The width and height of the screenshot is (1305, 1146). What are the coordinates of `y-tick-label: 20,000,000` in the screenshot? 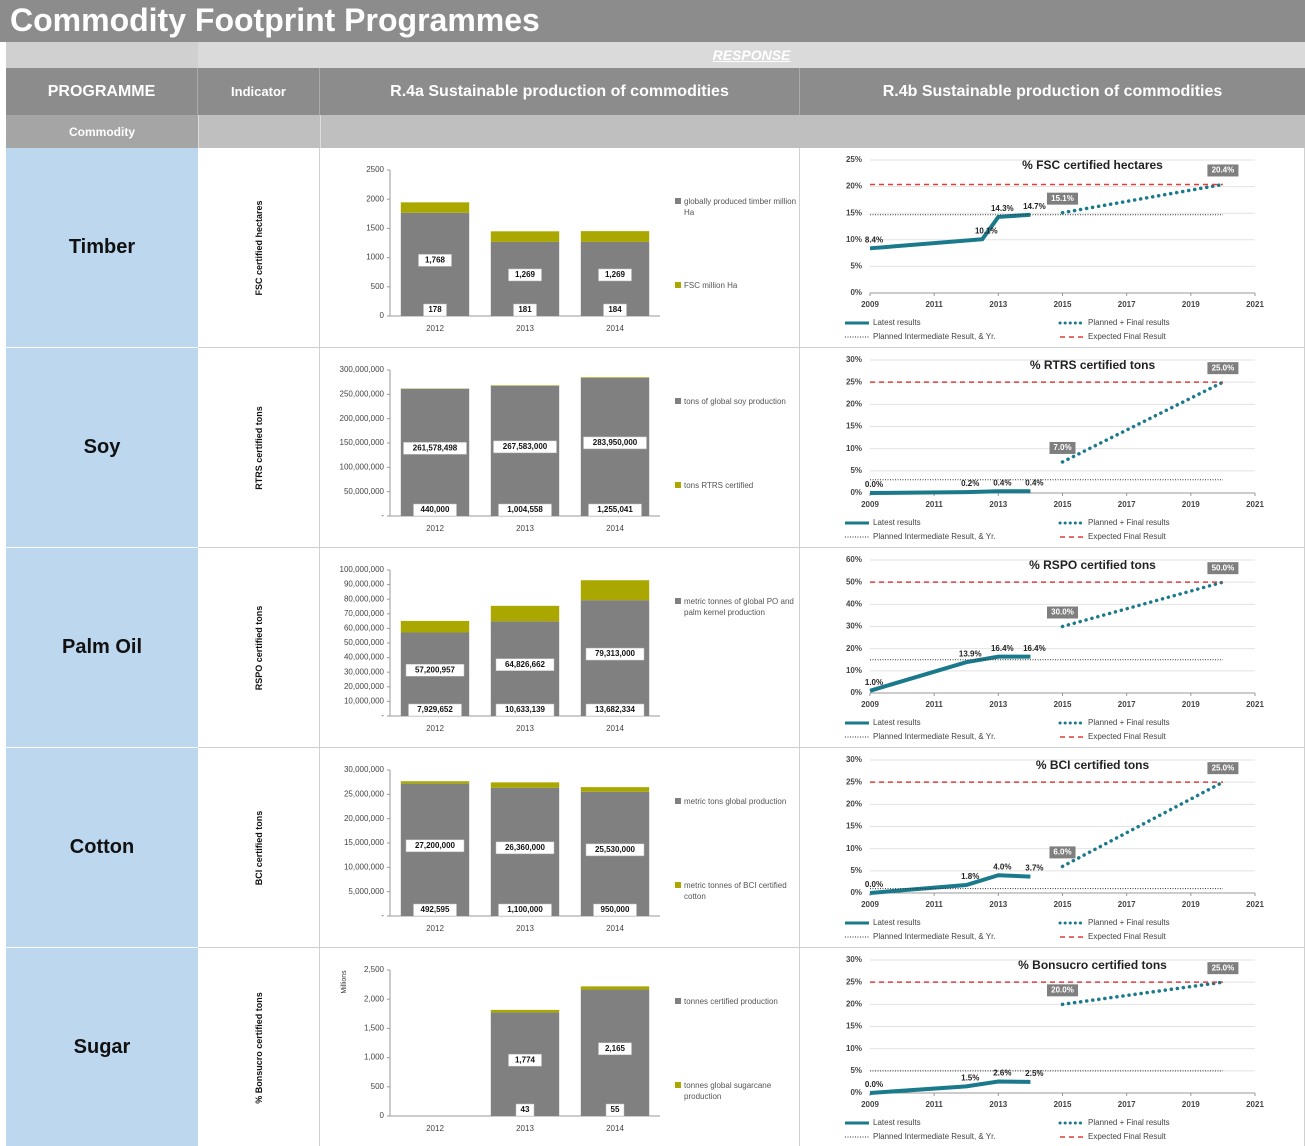 It's located at (364, 818).